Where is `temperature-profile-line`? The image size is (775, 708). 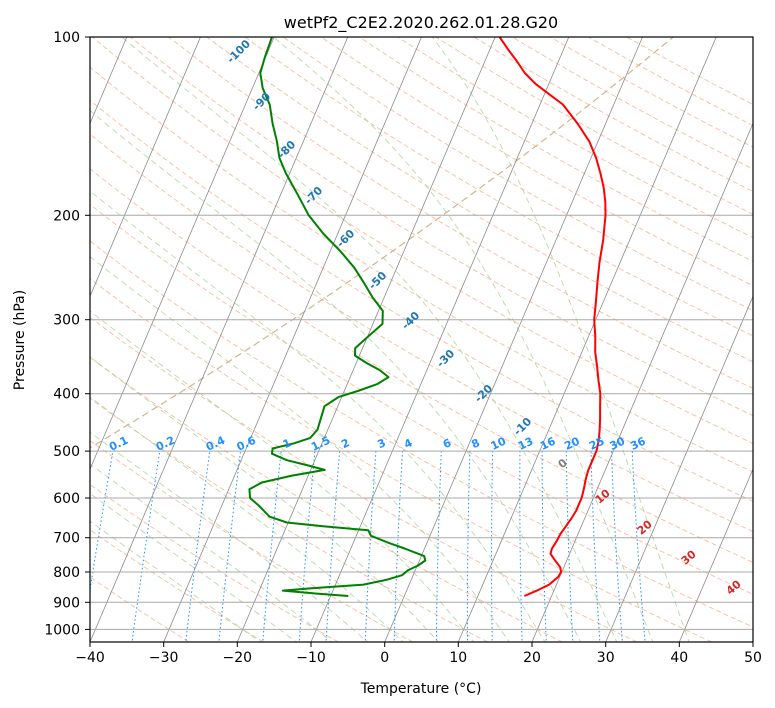
temperature-profile-line is located at coordinates (552, 317).